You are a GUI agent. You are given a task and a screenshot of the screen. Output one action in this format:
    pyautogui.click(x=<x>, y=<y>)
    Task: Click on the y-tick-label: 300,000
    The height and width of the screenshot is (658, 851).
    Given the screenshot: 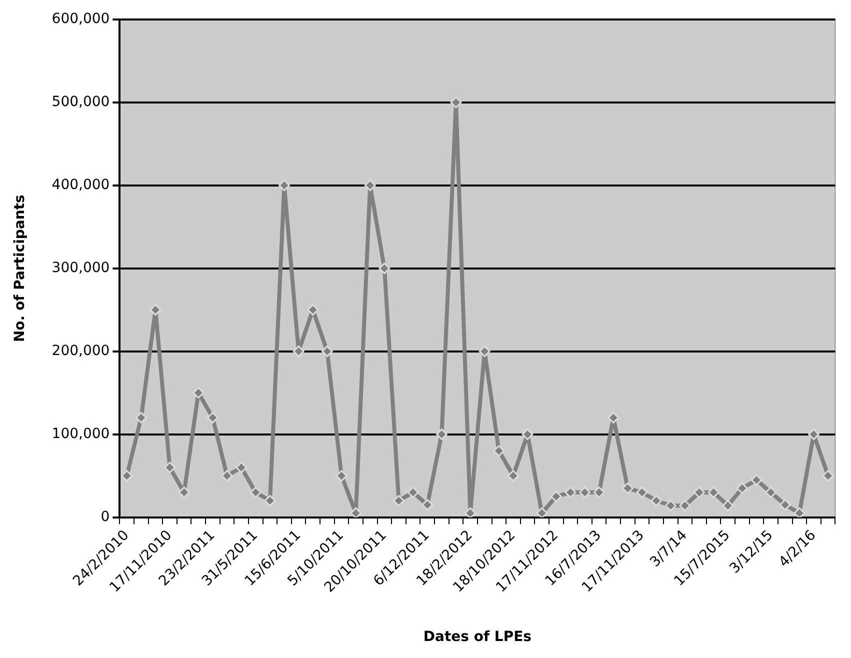 What is the action you would take?
    pyautogui.click(x=81, y=268)
    